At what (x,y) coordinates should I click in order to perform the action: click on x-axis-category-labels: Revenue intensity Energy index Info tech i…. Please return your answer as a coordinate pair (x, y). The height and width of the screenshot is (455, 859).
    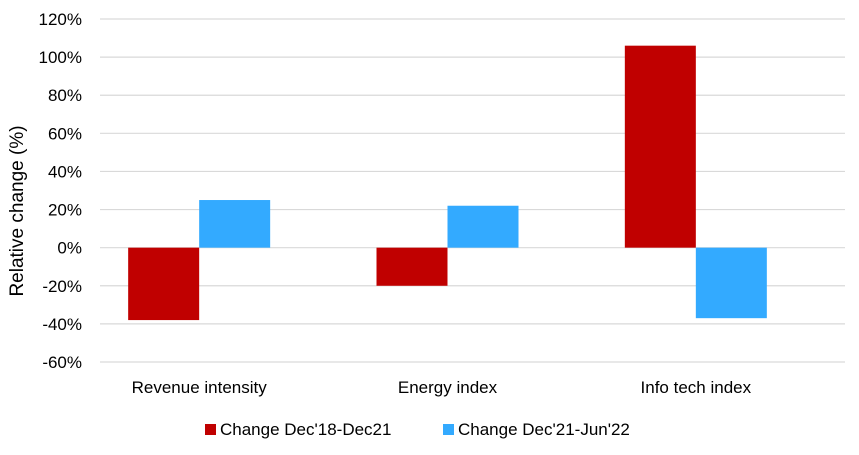
    Looking at the image, I should click on (442, 387).